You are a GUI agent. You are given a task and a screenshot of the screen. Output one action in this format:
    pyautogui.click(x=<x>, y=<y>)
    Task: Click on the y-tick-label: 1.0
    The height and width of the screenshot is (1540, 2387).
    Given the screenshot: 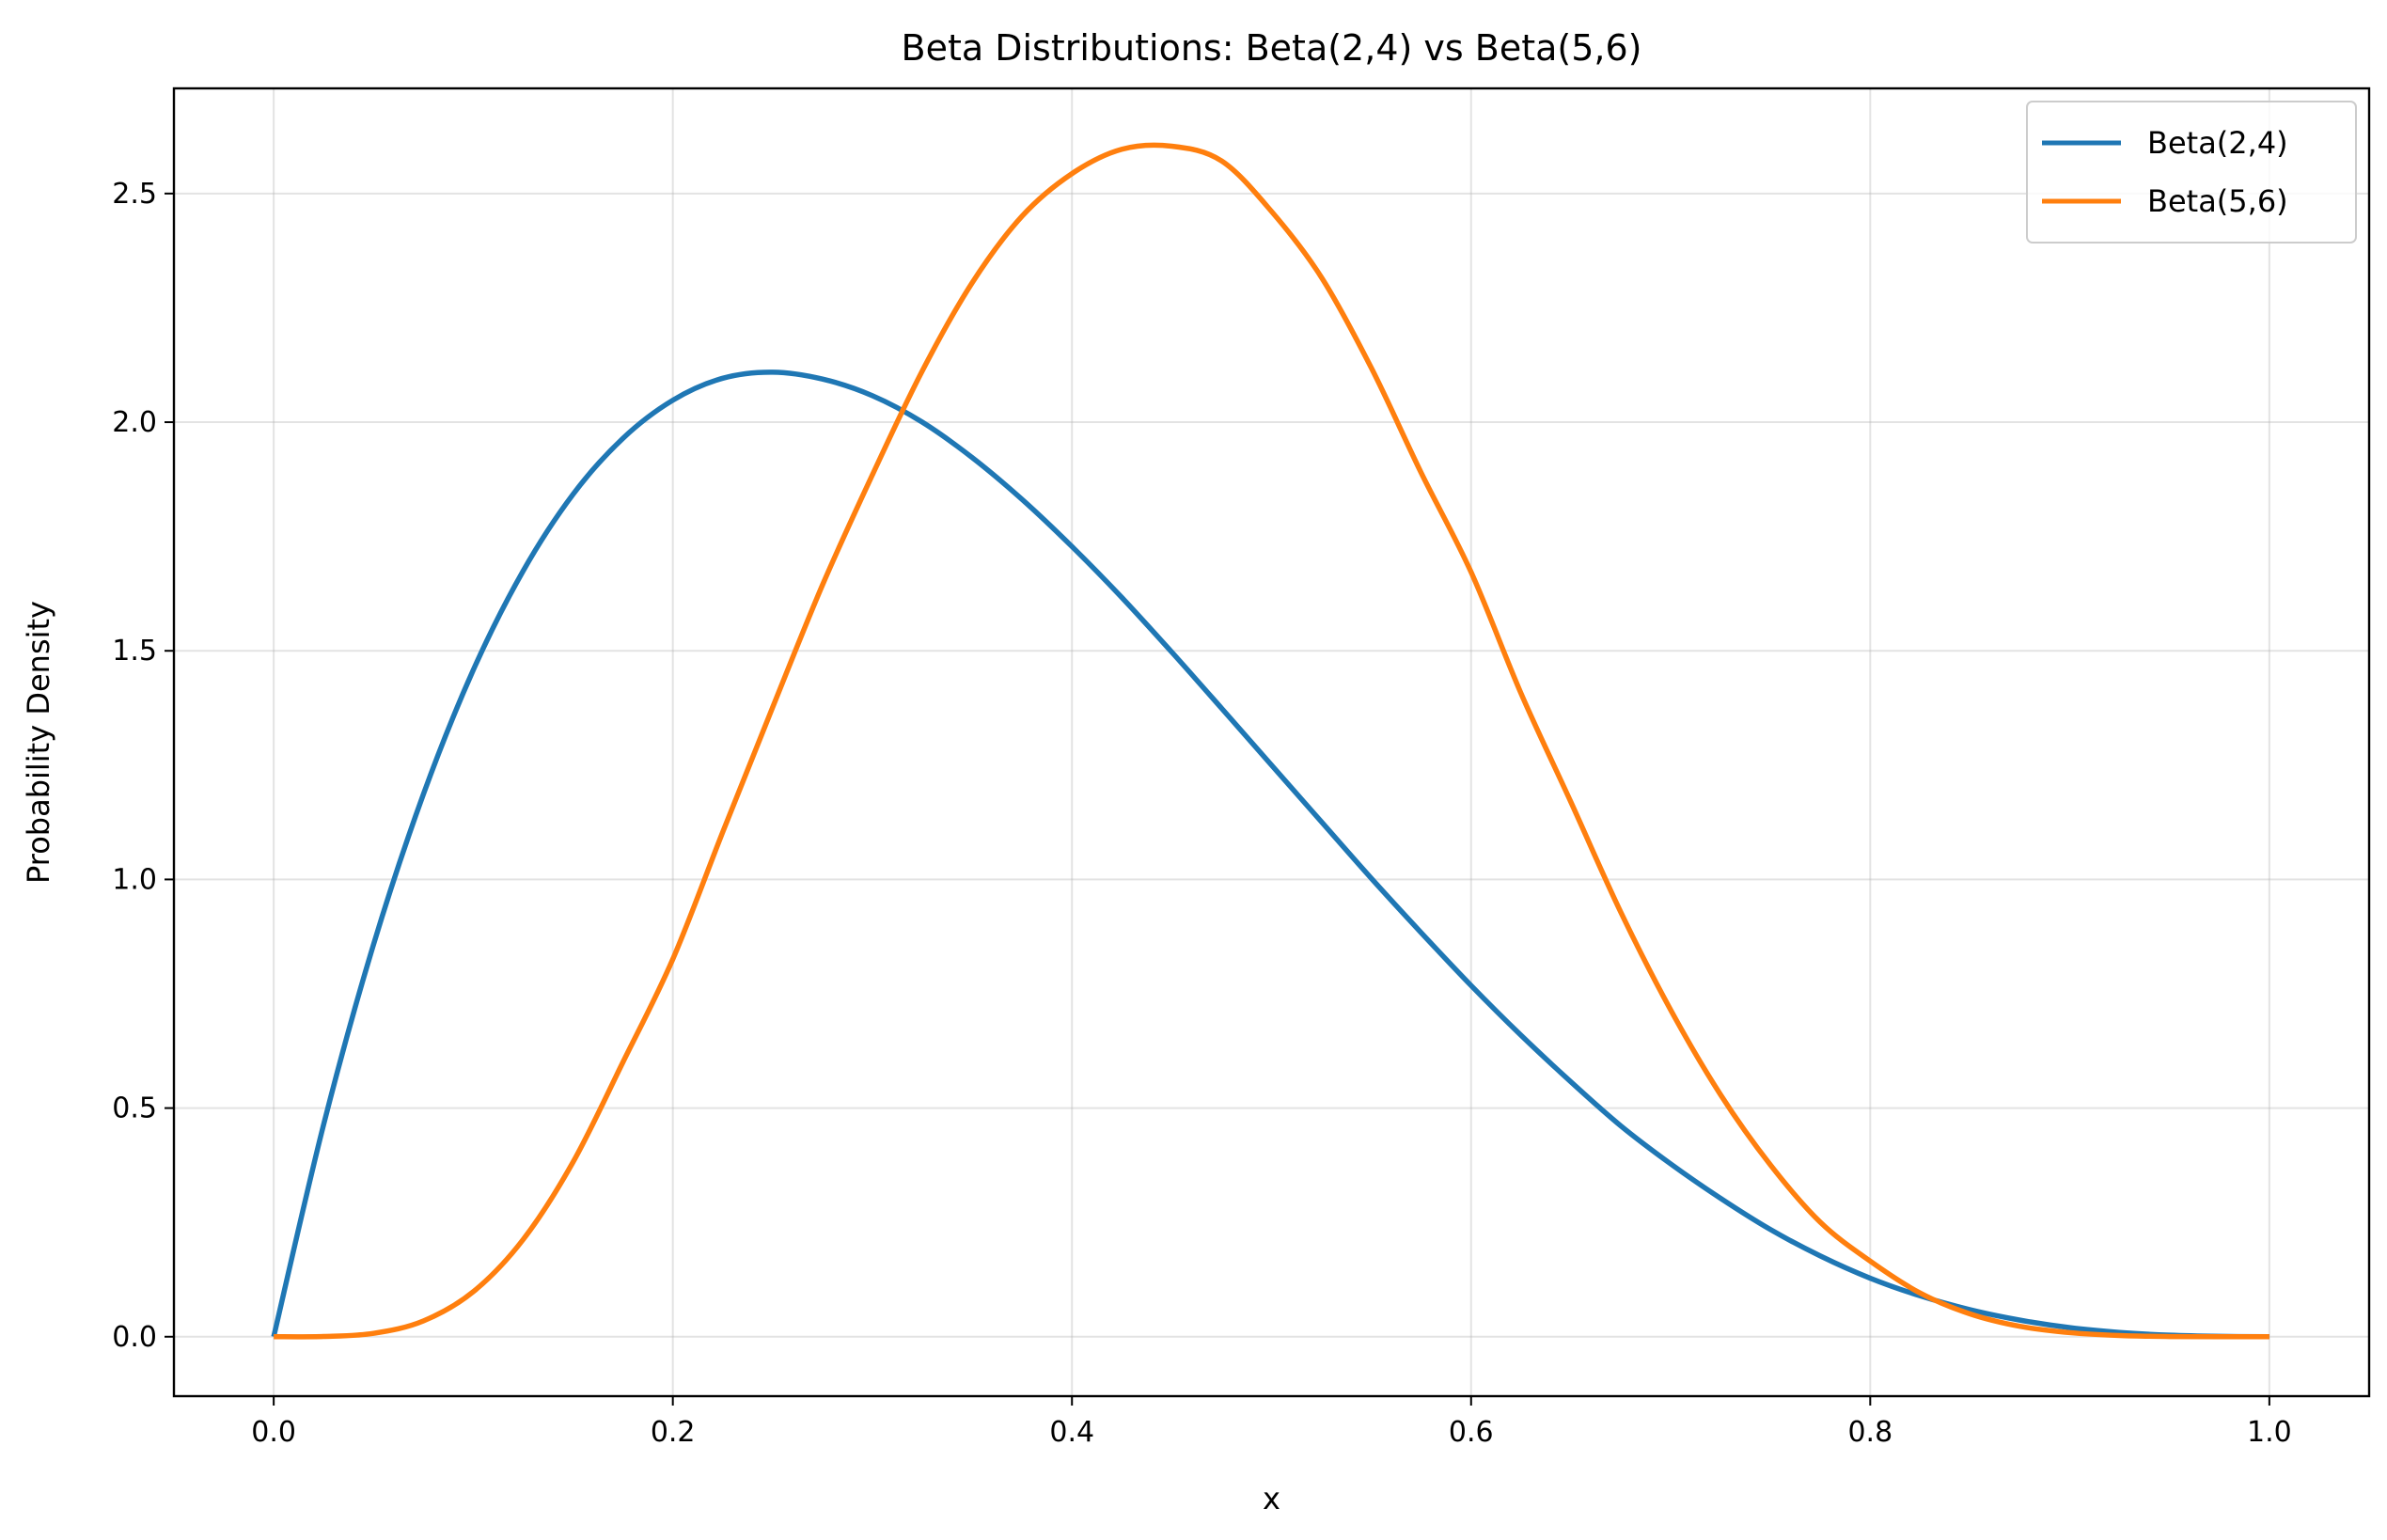 What is the action you would take?
    pyautogui.click(x=134, y=879)
    